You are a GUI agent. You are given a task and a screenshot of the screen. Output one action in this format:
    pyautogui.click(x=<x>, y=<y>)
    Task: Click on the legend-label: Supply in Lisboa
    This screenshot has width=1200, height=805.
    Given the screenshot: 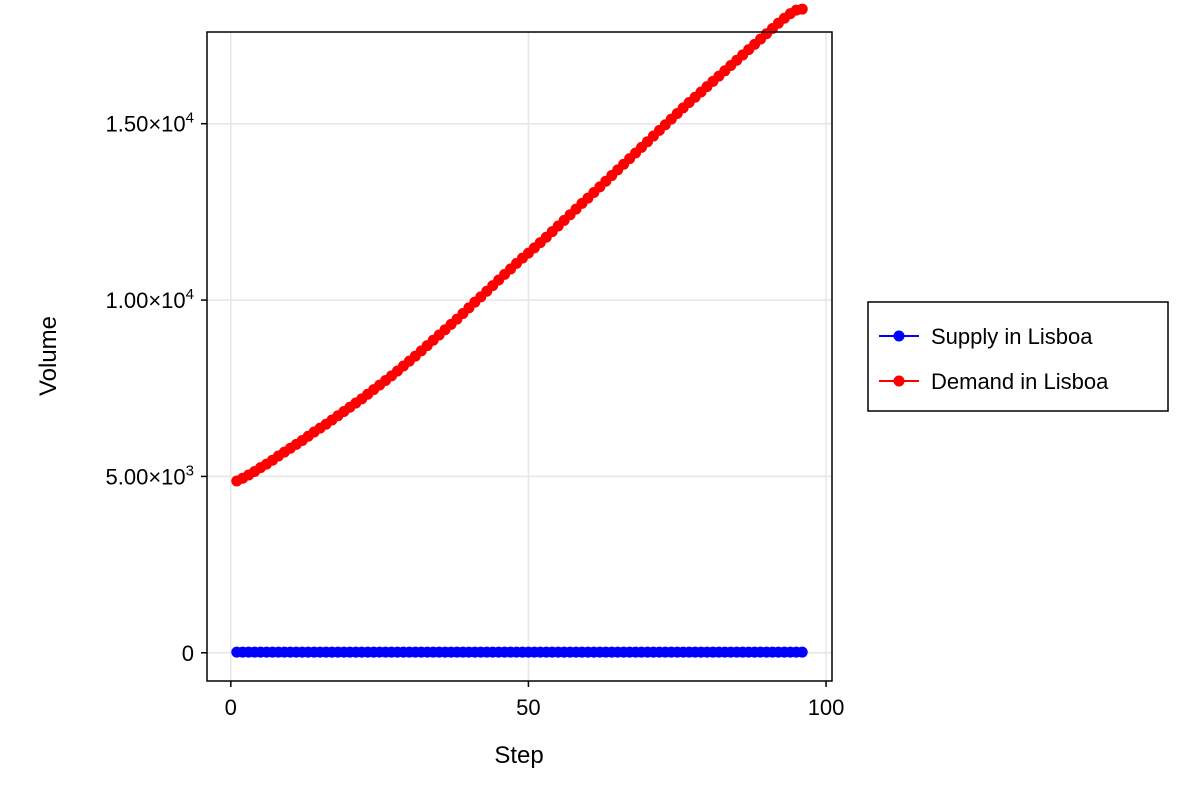 What is the action you would take?
    pyautogui.click(x=1012, y=336)
    